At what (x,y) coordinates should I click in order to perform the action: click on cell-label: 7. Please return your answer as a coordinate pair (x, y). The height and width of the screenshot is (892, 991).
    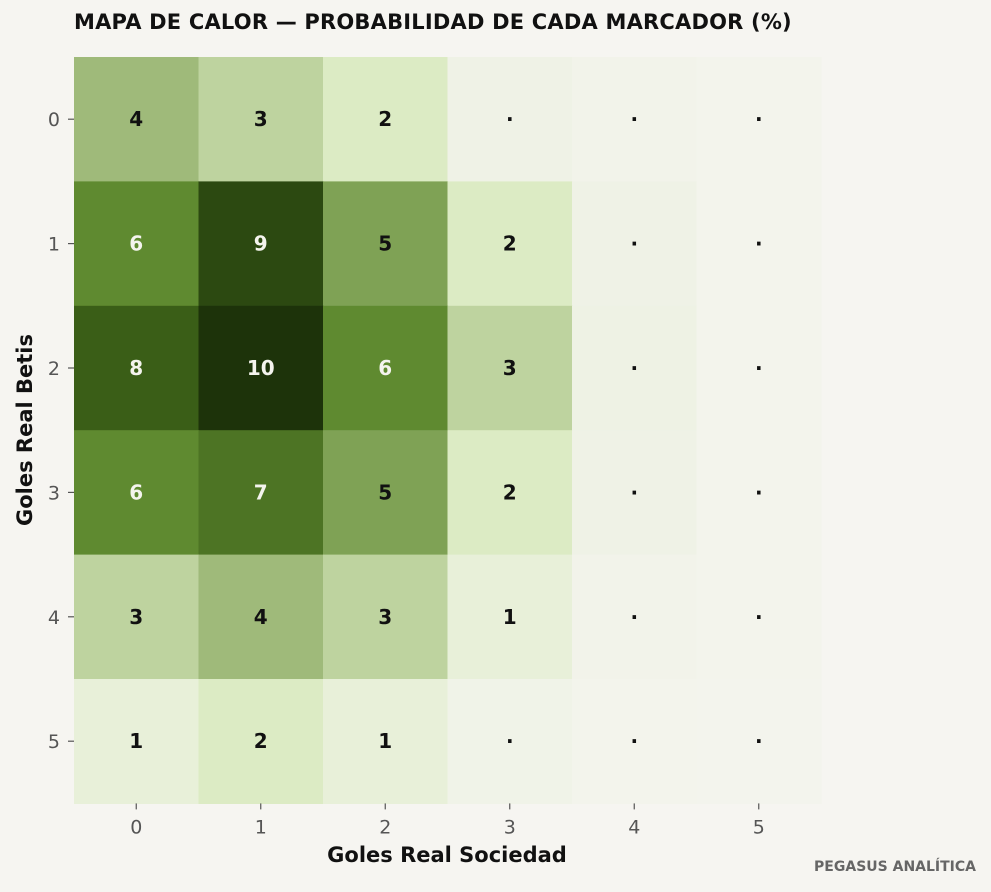
    Looking at the image, I should click on (261, 492).